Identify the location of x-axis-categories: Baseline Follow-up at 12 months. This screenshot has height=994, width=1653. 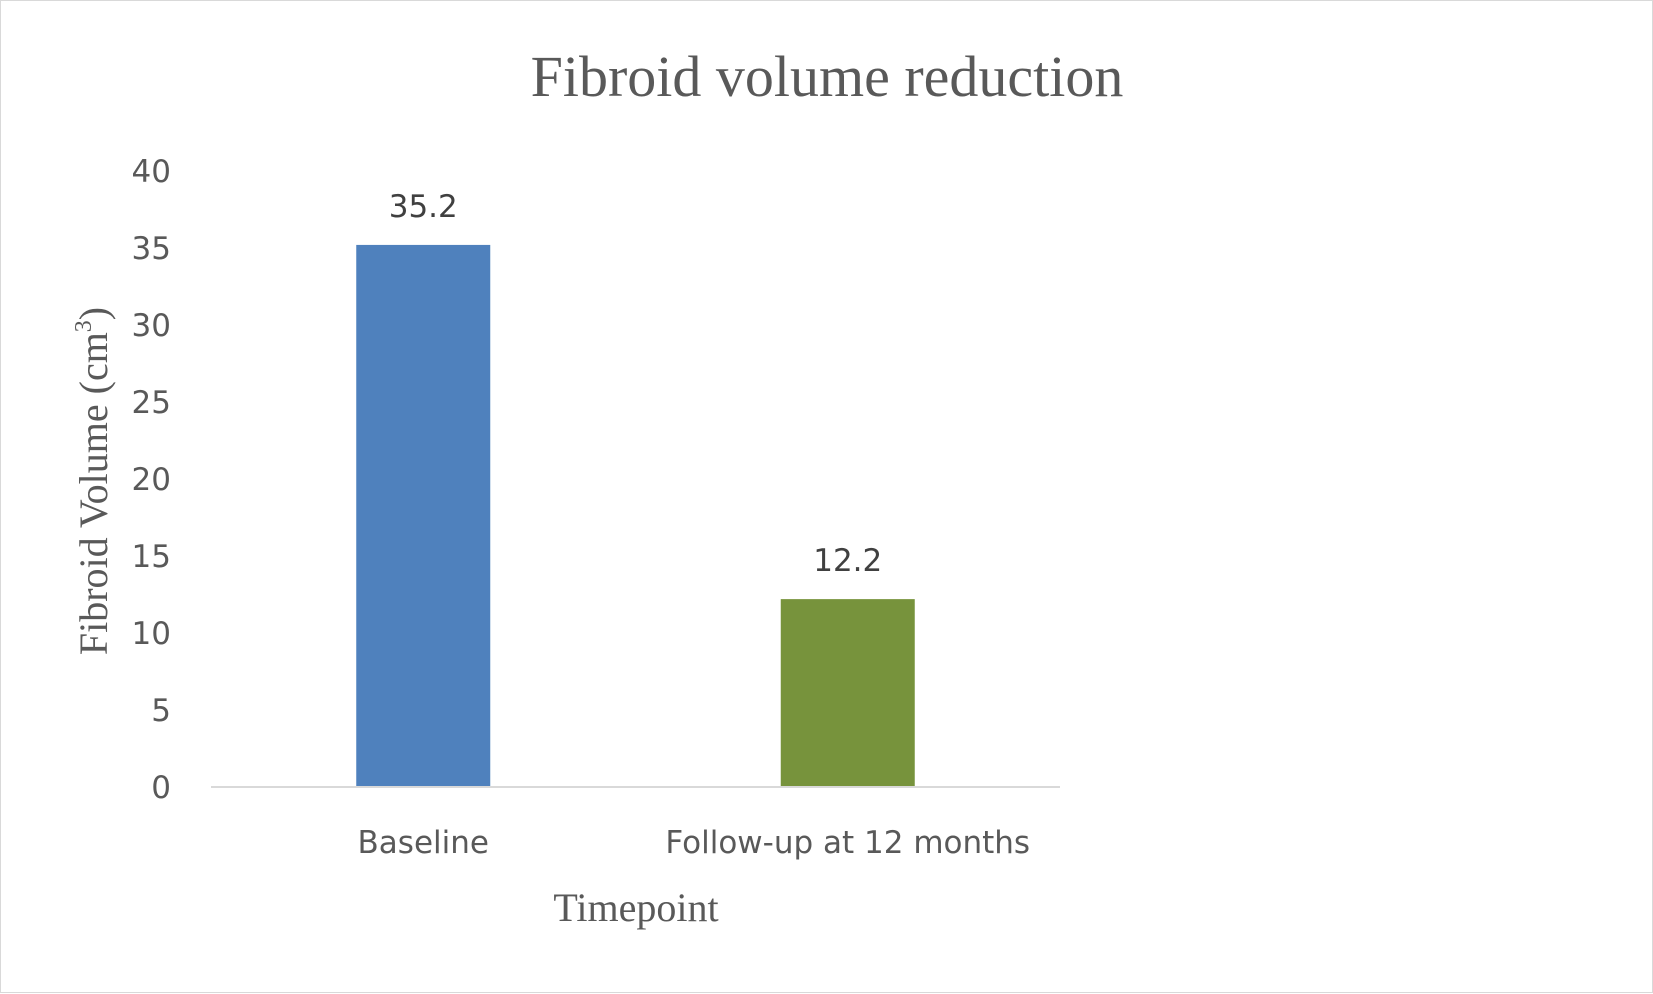
(694, 843).